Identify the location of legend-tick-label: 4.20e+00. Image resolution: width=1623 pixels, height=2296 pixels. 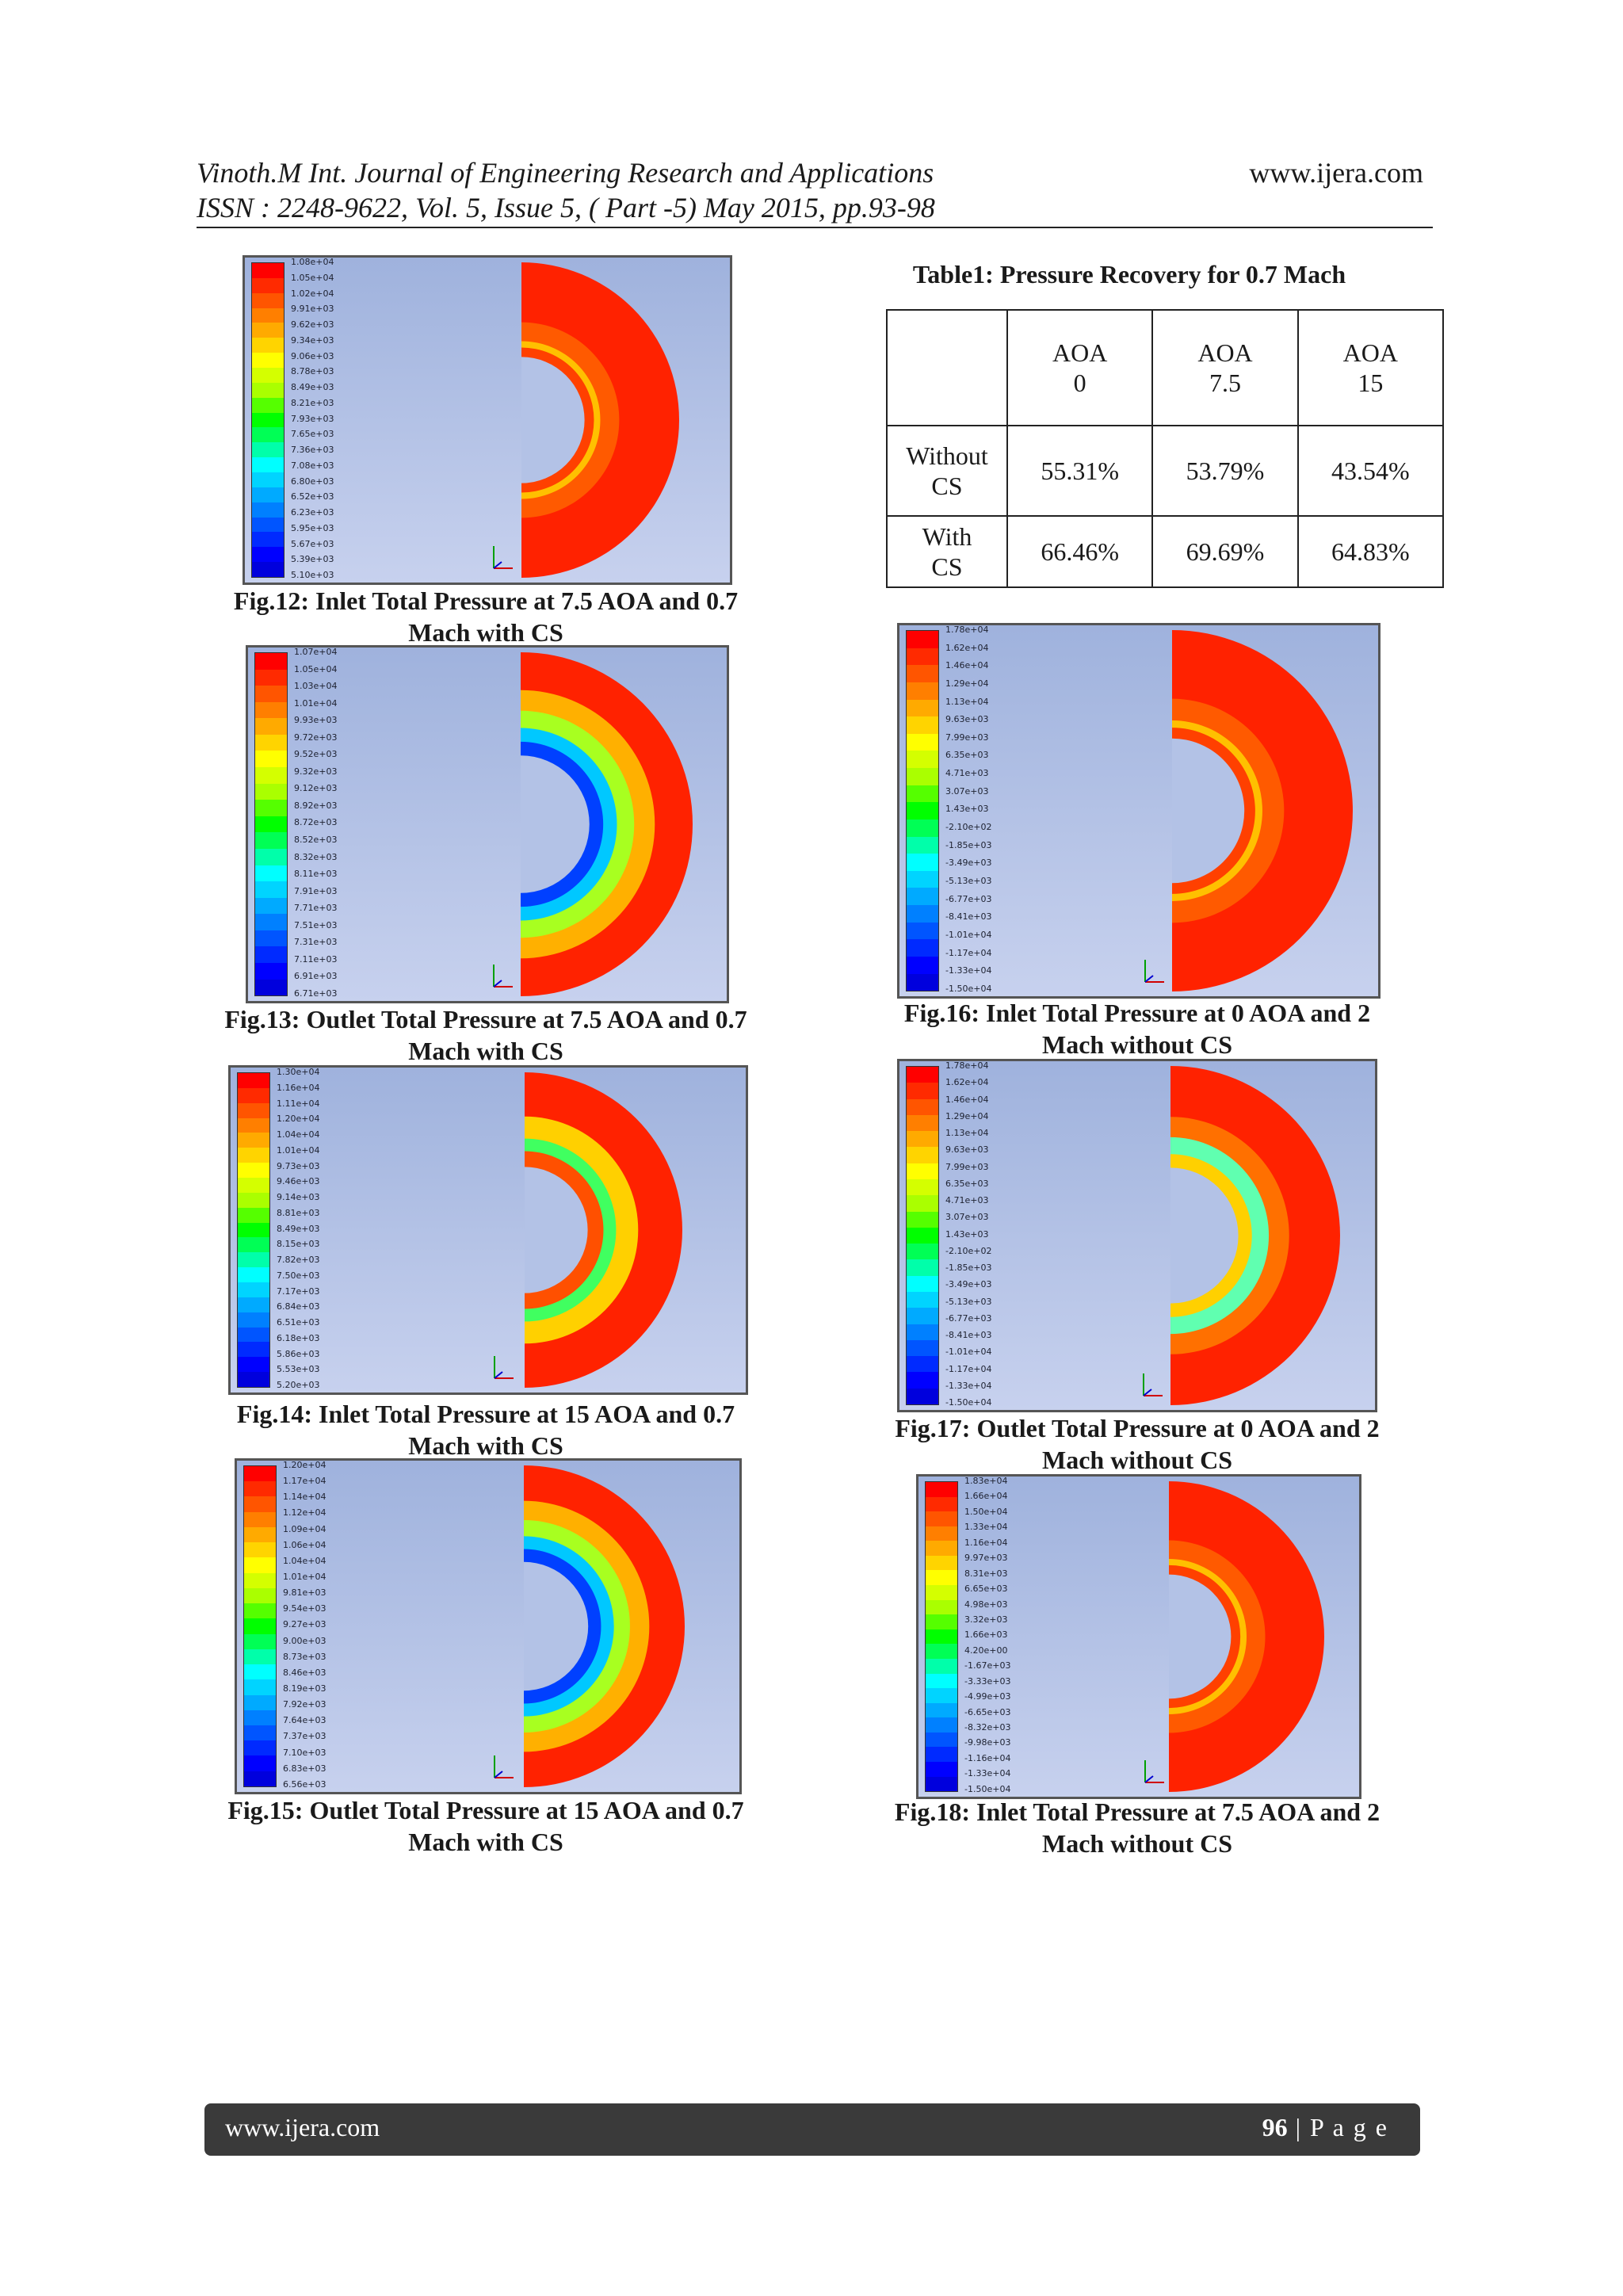
(986, 1650).